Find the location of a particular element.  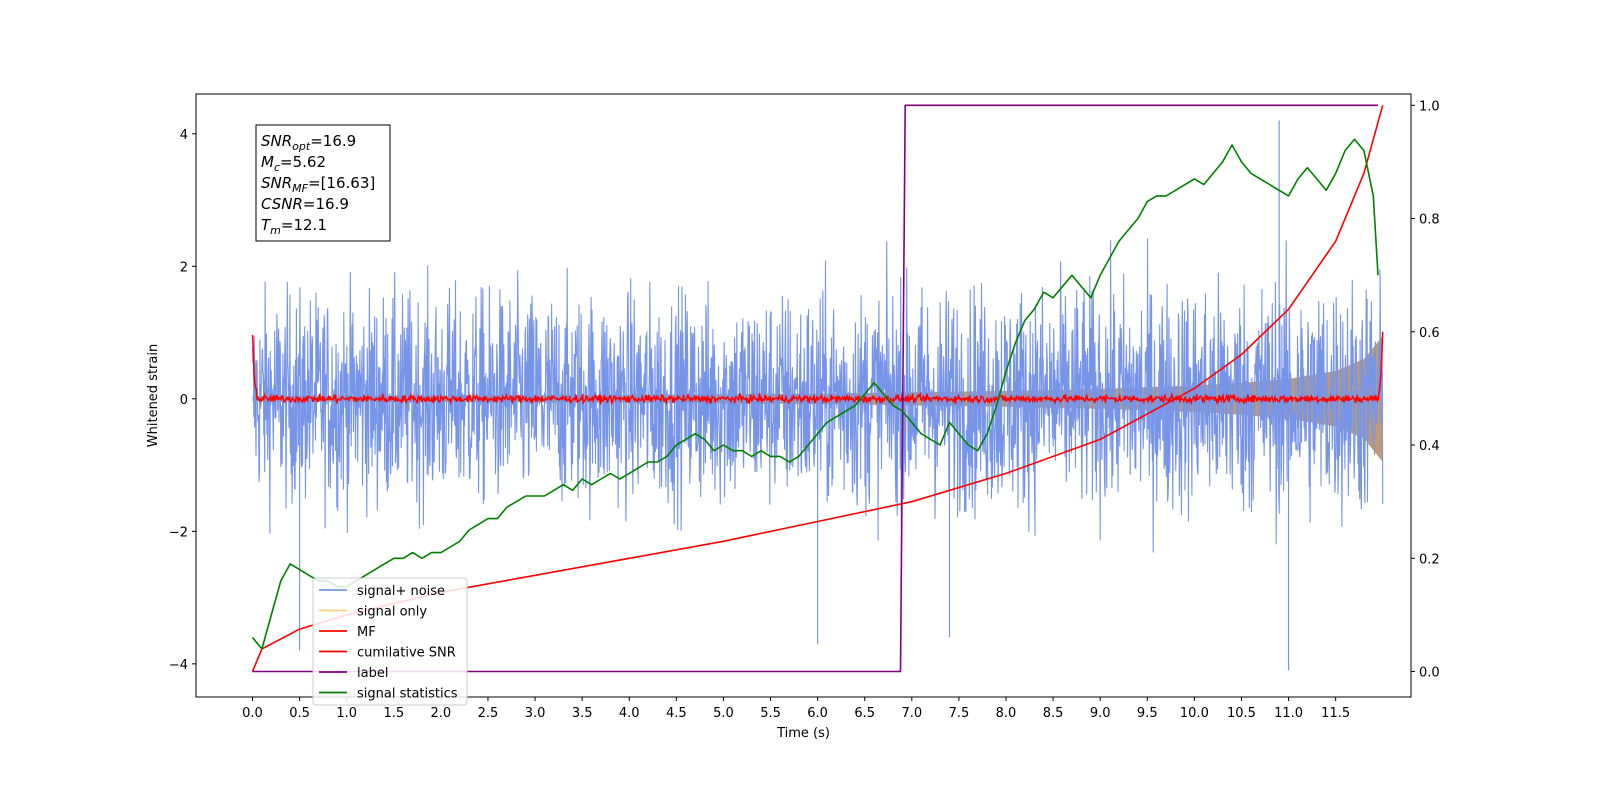

legend-entry: signal+ noise is located at coordinates (401, 591).